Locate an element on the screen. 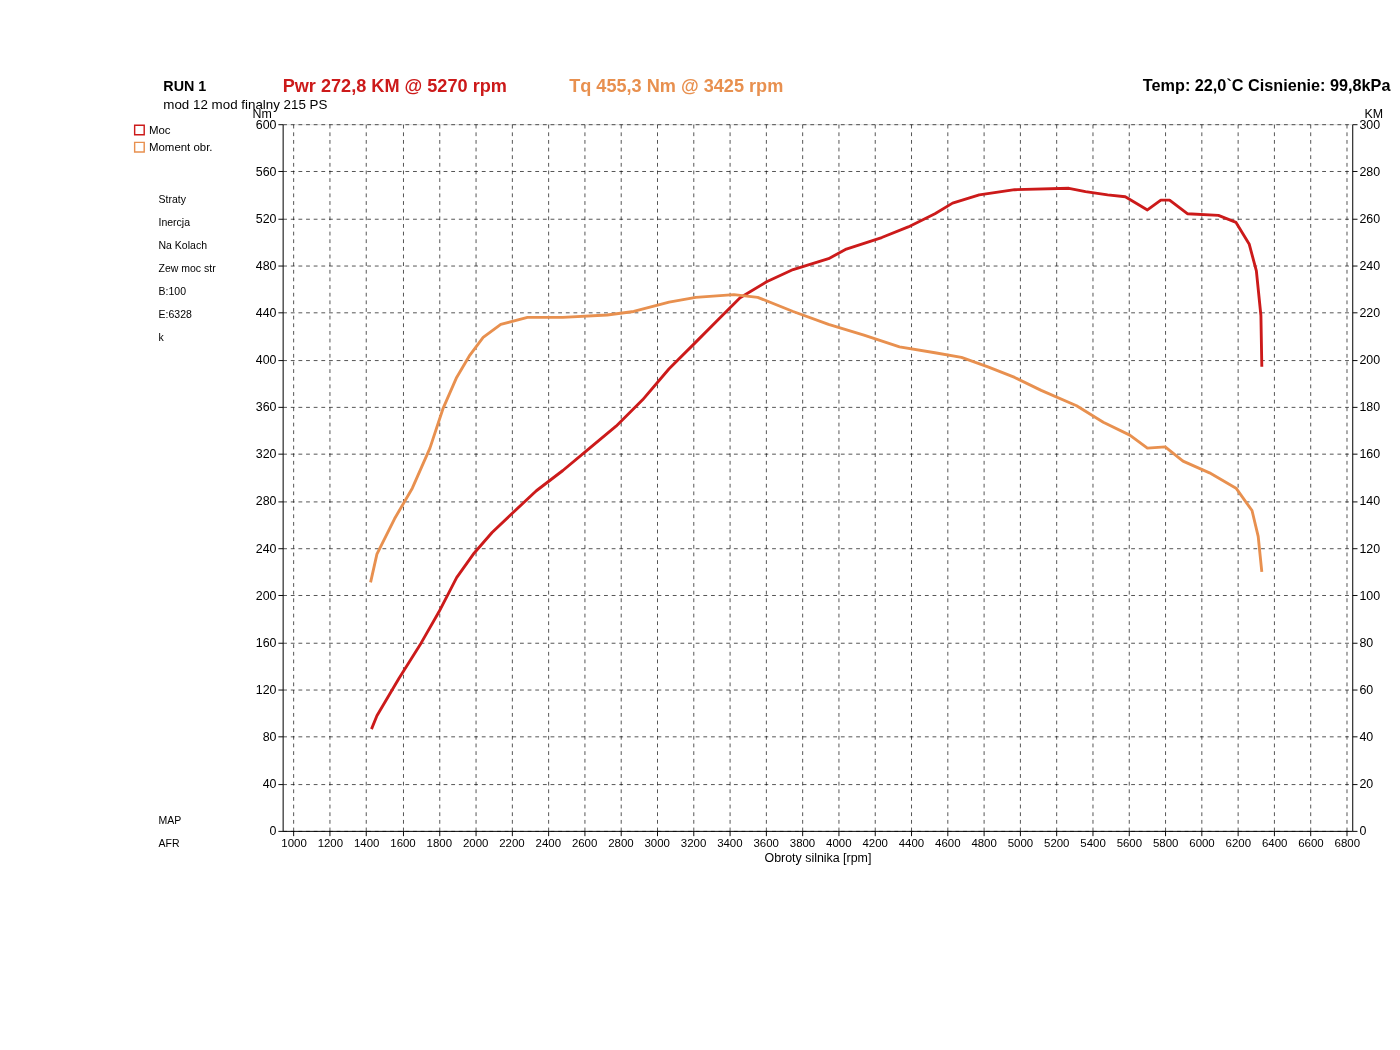 Image resolution: width=1400 pixels, height=1050 pixels. y2-tick-label: 80 is located at coordinates (1366, 642).